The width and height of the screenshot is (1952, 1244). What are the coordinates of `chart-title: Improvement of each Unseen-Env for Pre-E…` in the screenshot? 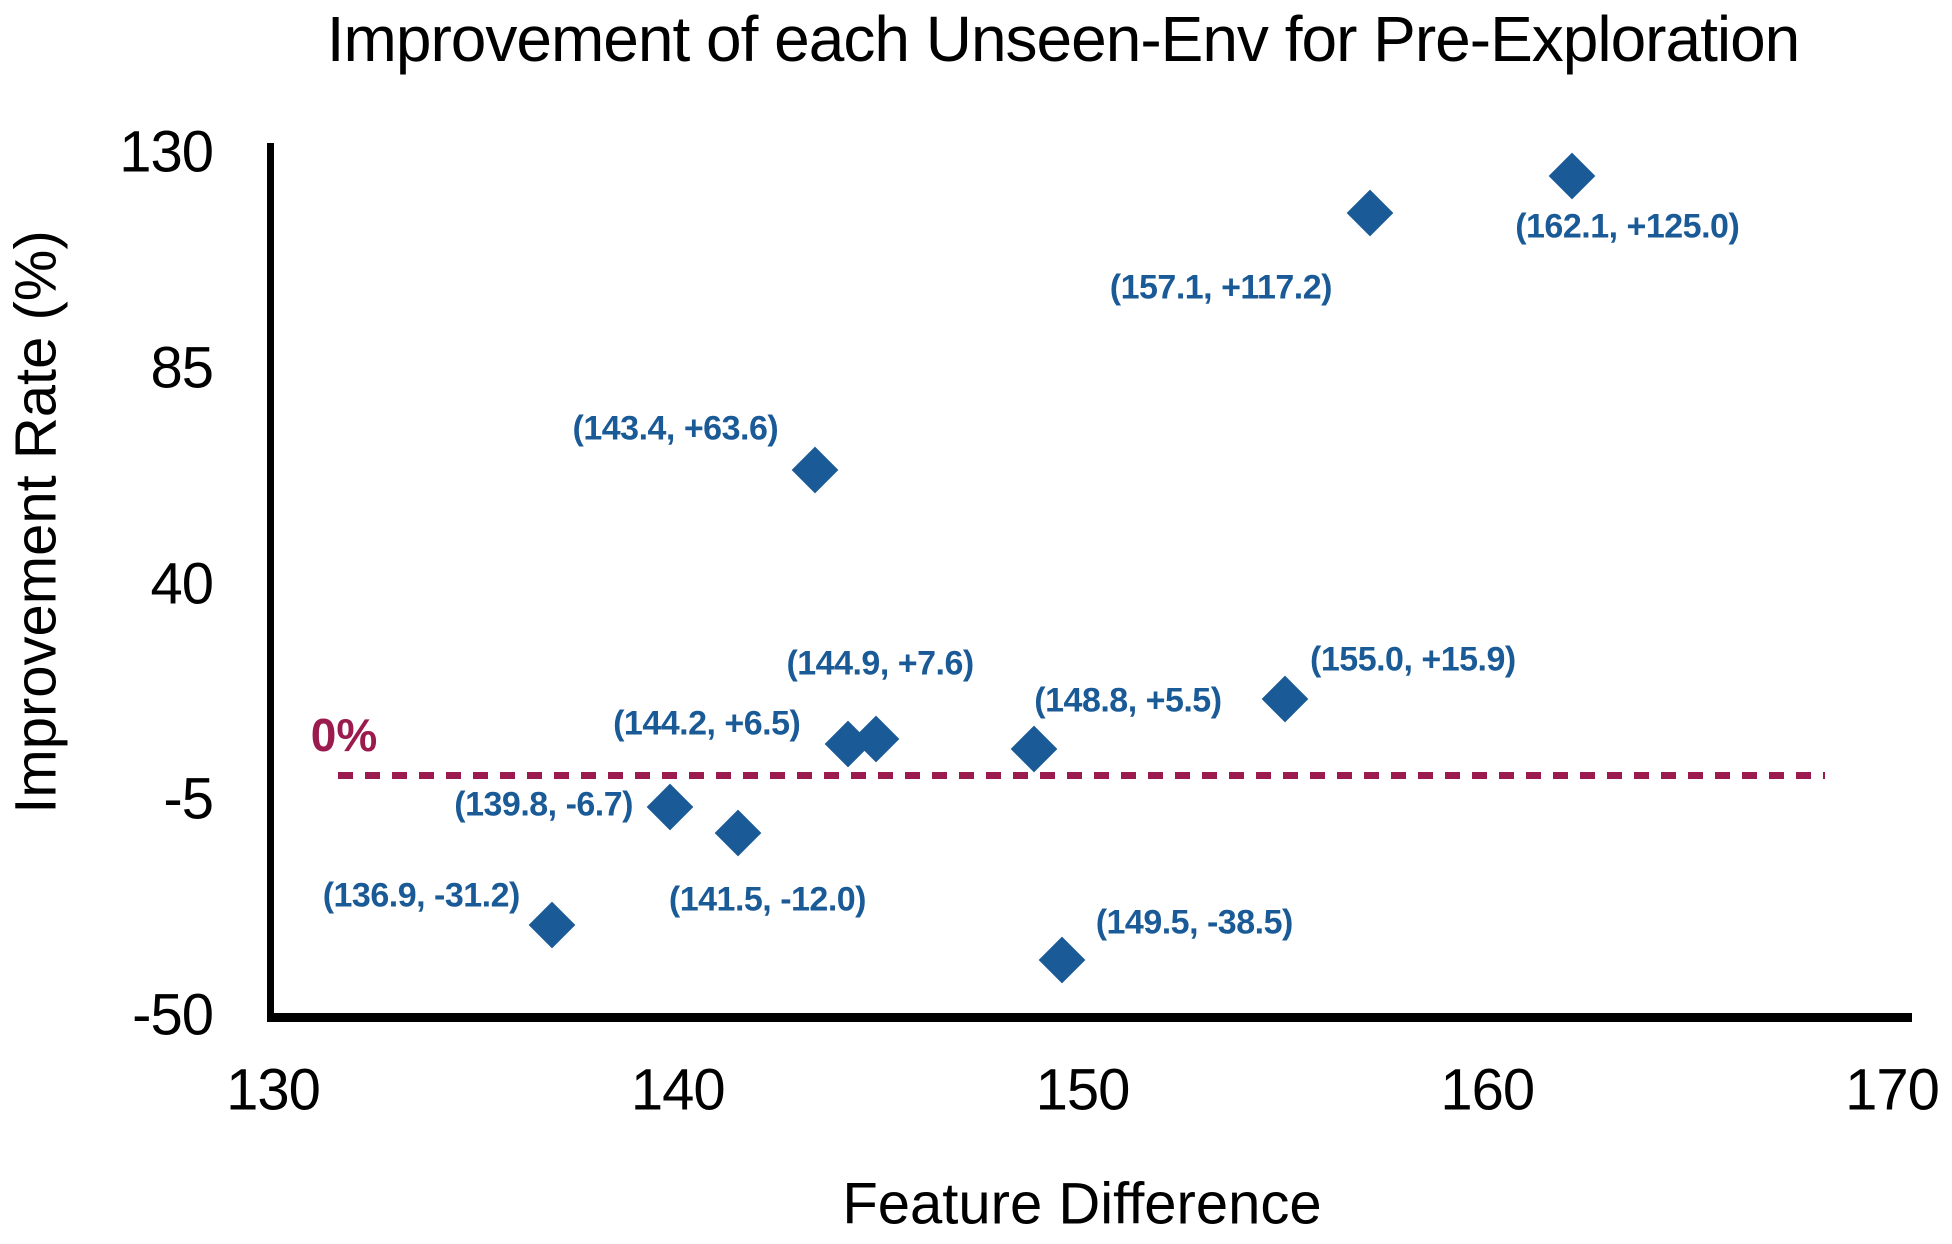 It's located at (1063, 39).